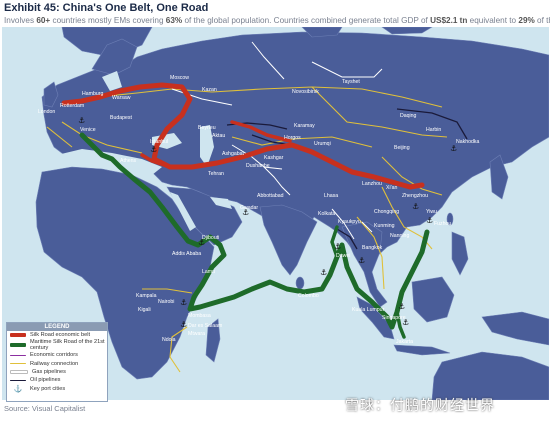 Image resolution: width=553 pixels, height=422 pixels. What do you see at coordinates (57, 335) in the screenshot?
I see `legend-item-silk-road: Silk Road economic belt` at bounding box center [57, 335].